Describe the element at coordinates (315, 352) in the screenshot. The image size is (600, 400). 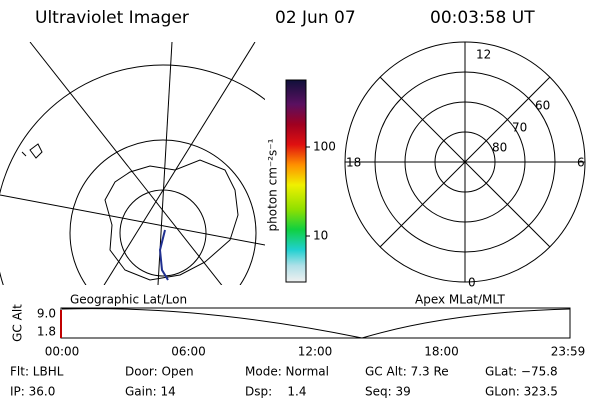
I see `x-tick-label: 12:00` at that location.